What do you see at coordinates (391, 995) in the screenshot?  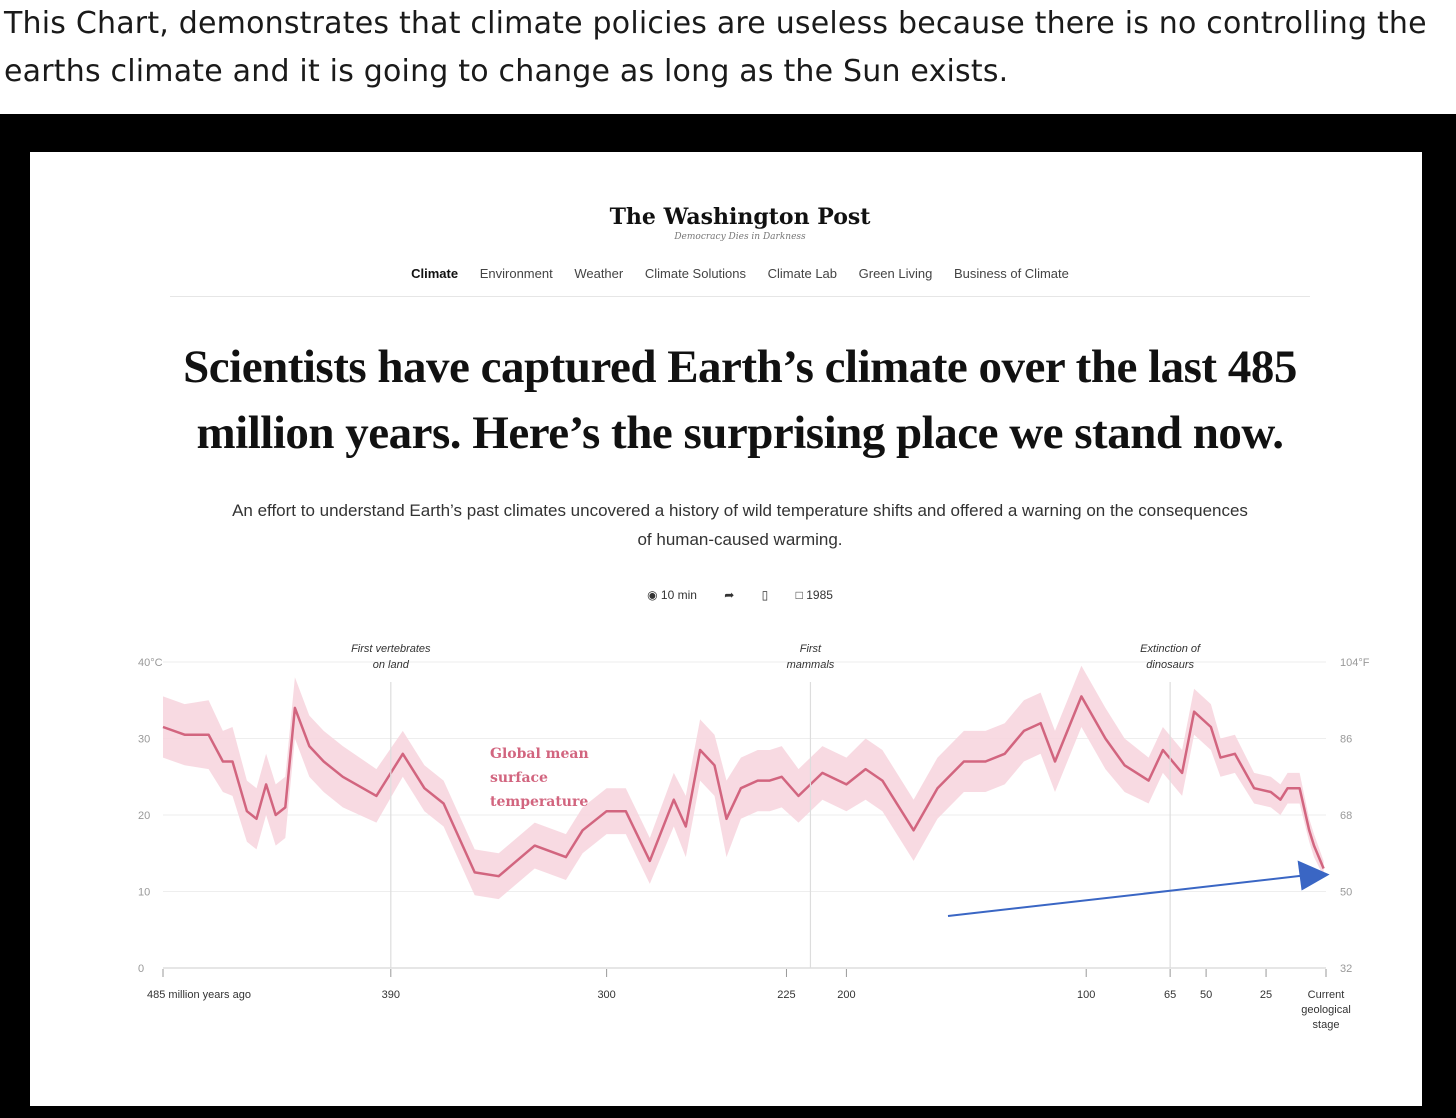 I see `x-tick-label: 390` at bounding box center [391, 995].